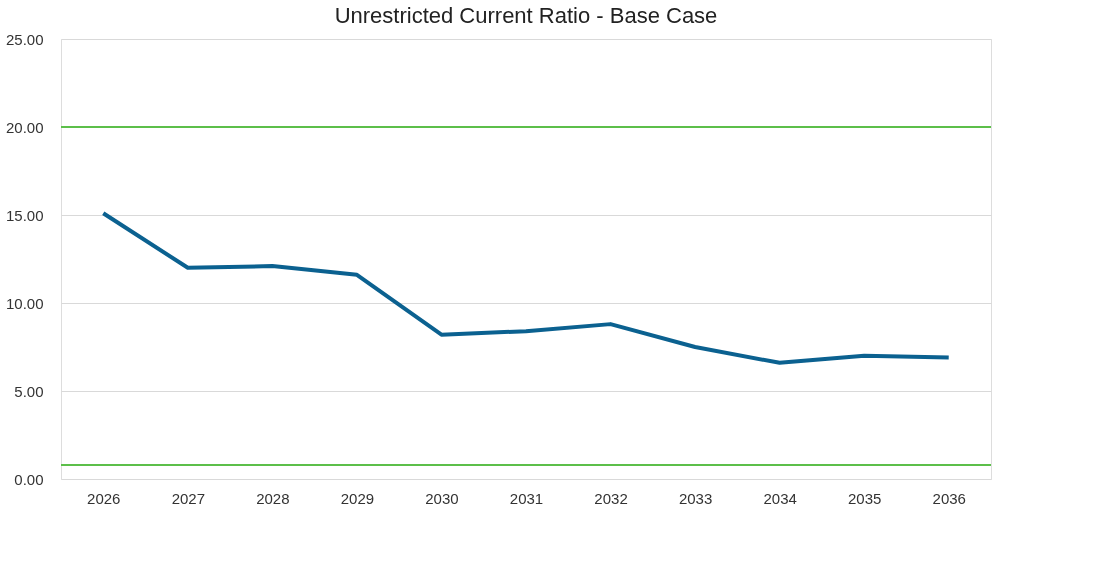  Describe the element at coordinates (24, 215) in the screenshot. I see `y-tick-label: 15.00` at that location.